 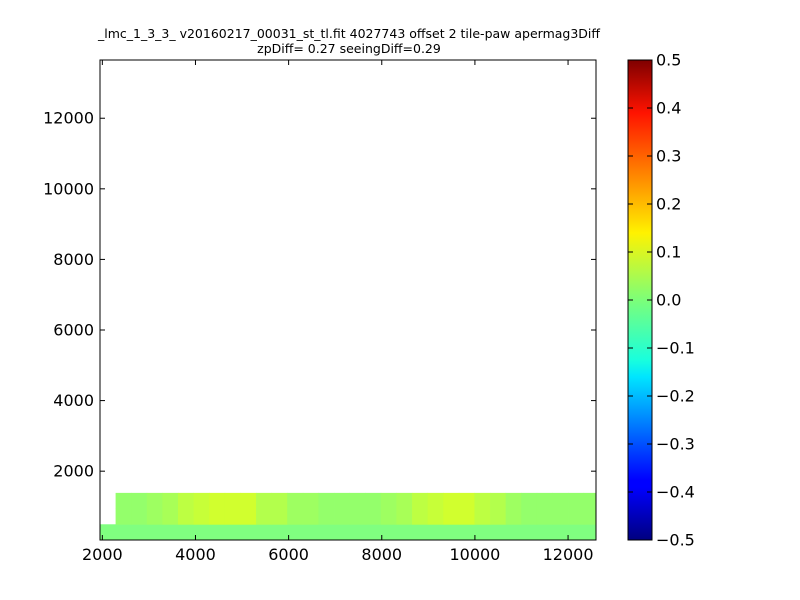 What do you see at coordinates (73, 259) in the screenshot?
I see `y-tick-label: 8000` at bounding box center [73, 259].